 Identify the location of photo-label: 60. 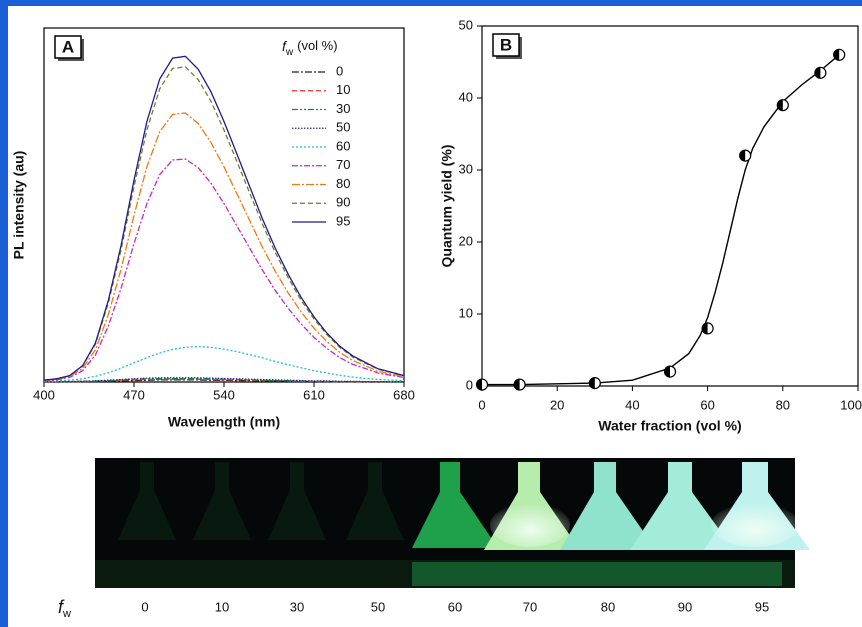
(455, 606).